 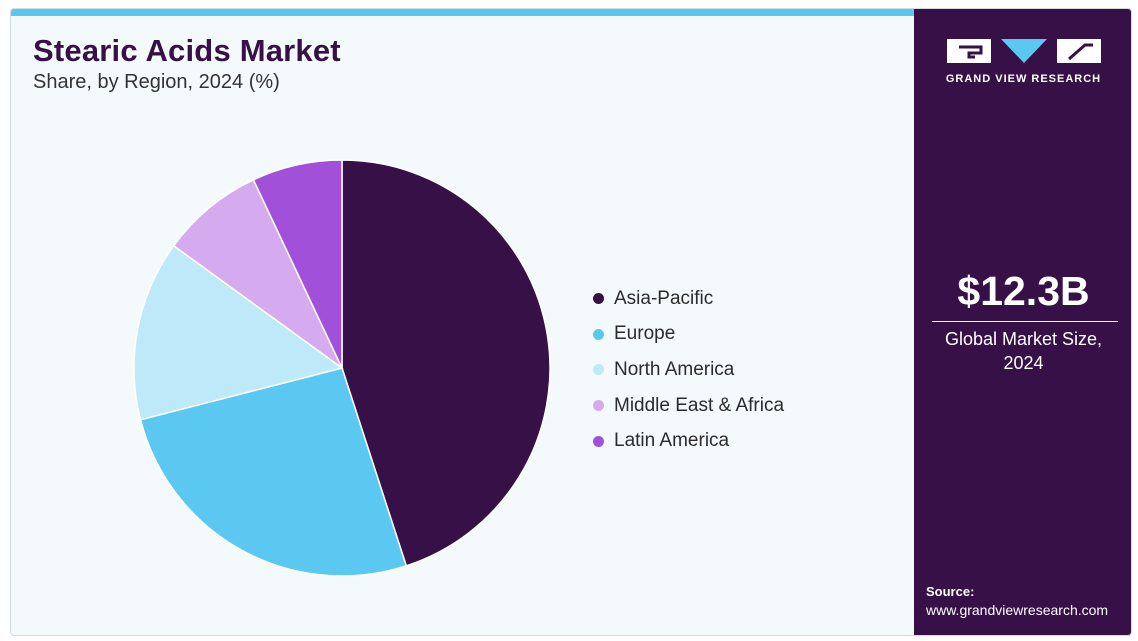 I want to click on pie-slice-asia-pacific, so click(x=446, y=363).